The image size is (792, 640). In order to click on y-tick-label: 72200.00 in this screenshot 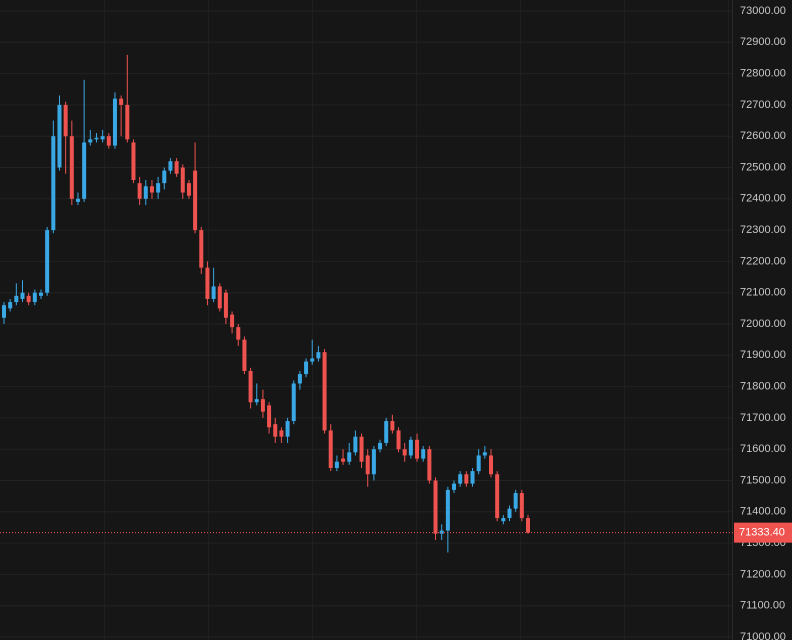, I will do `click(763, 261)`.